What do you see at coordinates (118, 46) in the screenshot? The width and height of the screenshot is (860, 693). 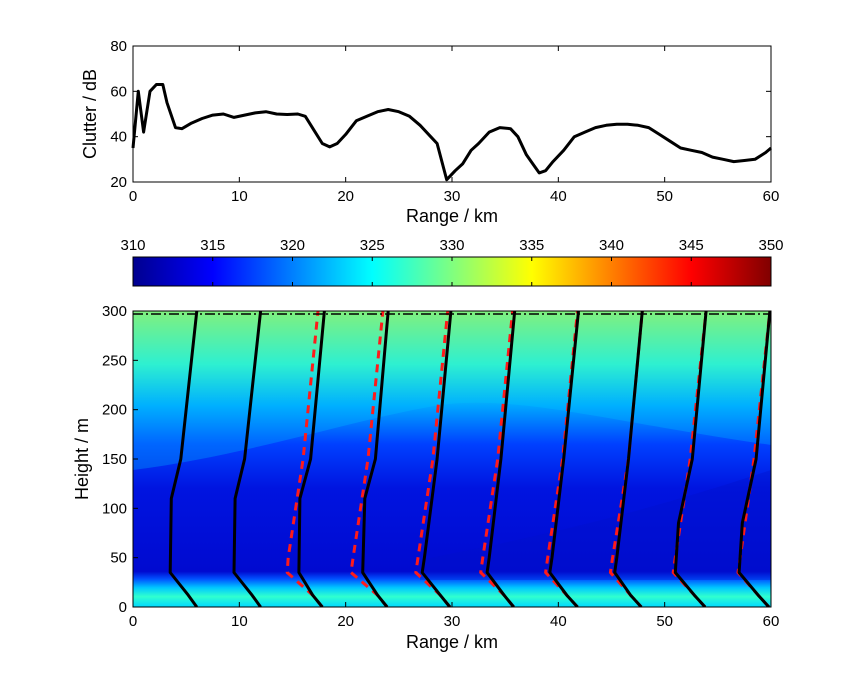 I see `clutter-ytick-label: 80` at bounding box center [118, 46].